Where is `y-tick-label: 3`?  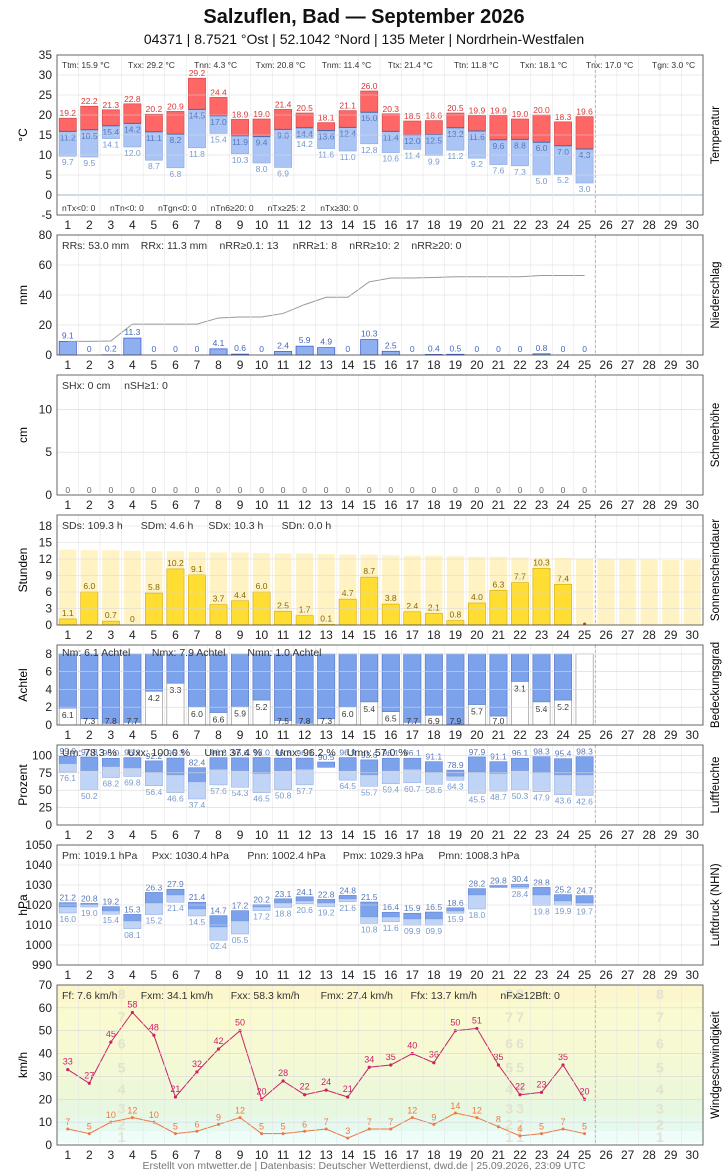
y-tick-label: 3 is located at coordinates (48, 609).